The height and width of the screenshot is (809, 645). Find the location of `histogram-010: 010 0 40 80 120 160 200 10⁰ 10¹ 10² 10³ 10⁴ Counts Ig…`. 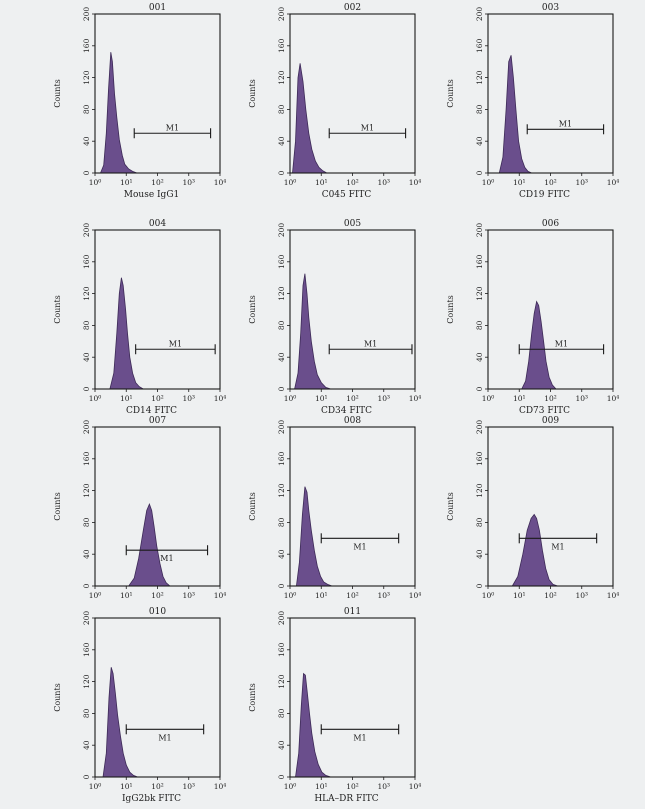

histogram-010: 010 0 40 80 120 160 200 10⁰ 10¹ 10² 10³ 10⁴ Counts Ig… is located at coordinates (139, 705).